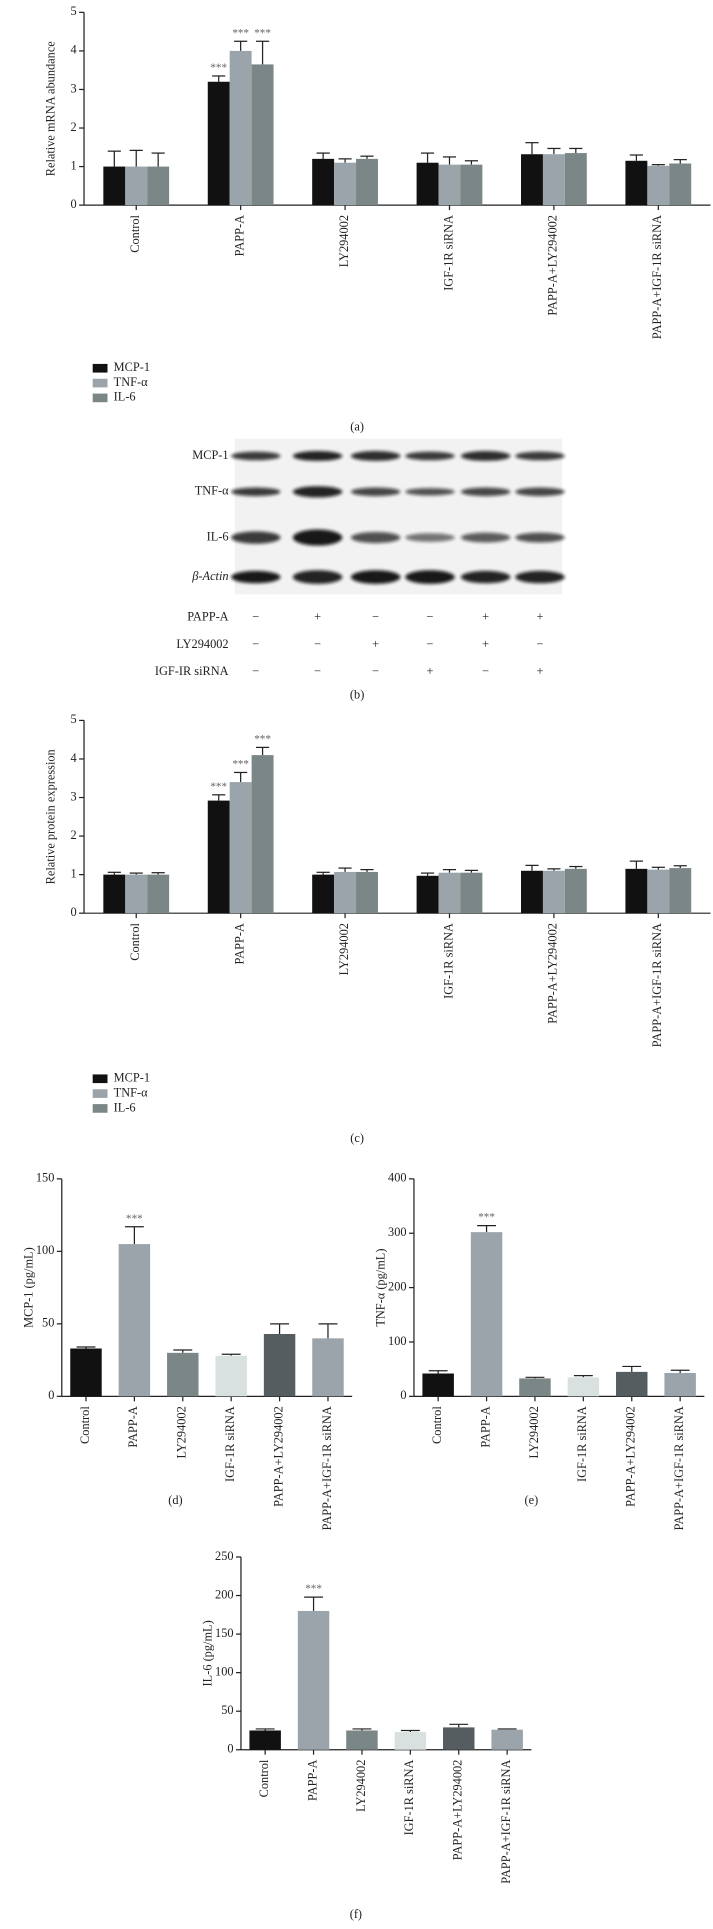 The width and height of the screenshot is (713, 1929). I want to click on legend-label: TNF-α, so click(131, 382).